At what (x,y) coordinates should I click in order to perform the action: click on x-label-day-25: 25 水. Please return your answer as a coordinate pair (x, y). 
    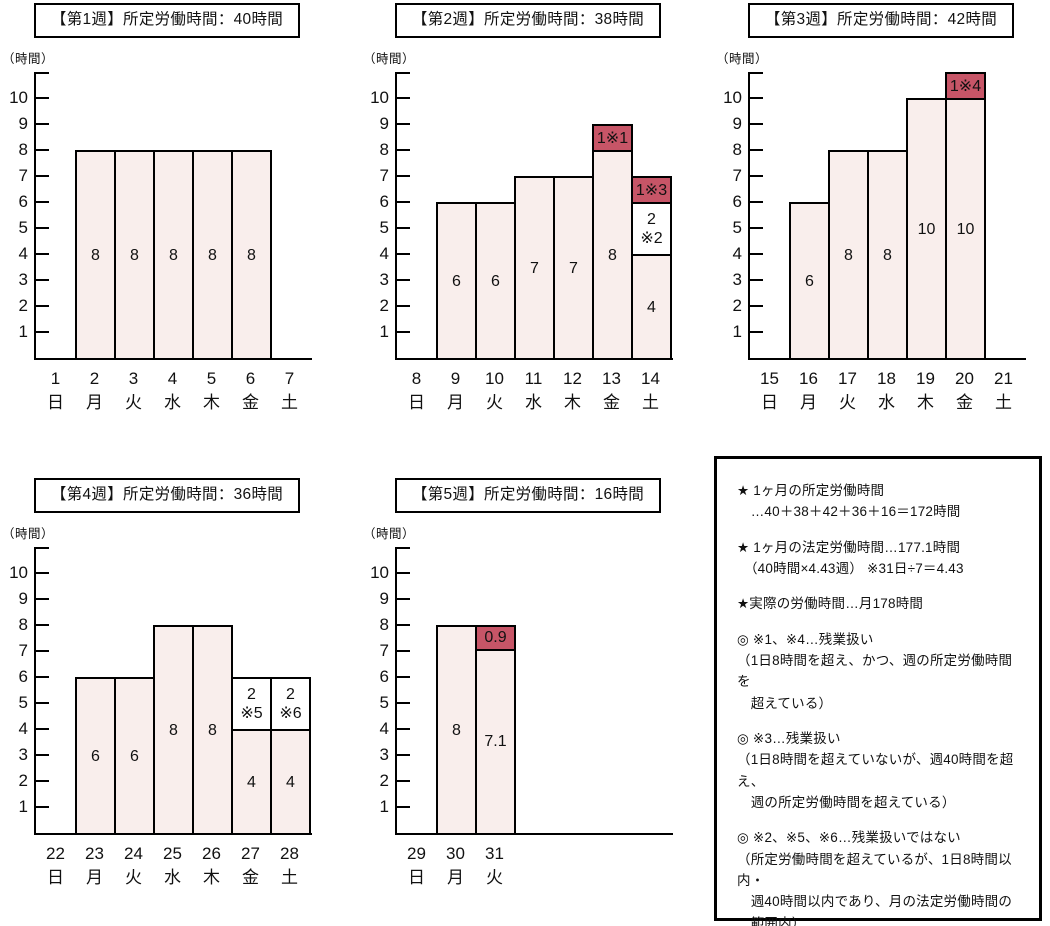
    Looking at the image, I should click on (172, 865).